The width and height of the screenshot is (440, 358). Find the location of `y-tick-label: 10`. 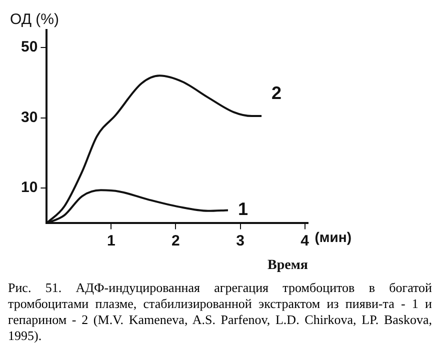

y-tick-label: 10 is located at coordinates (29, 187).